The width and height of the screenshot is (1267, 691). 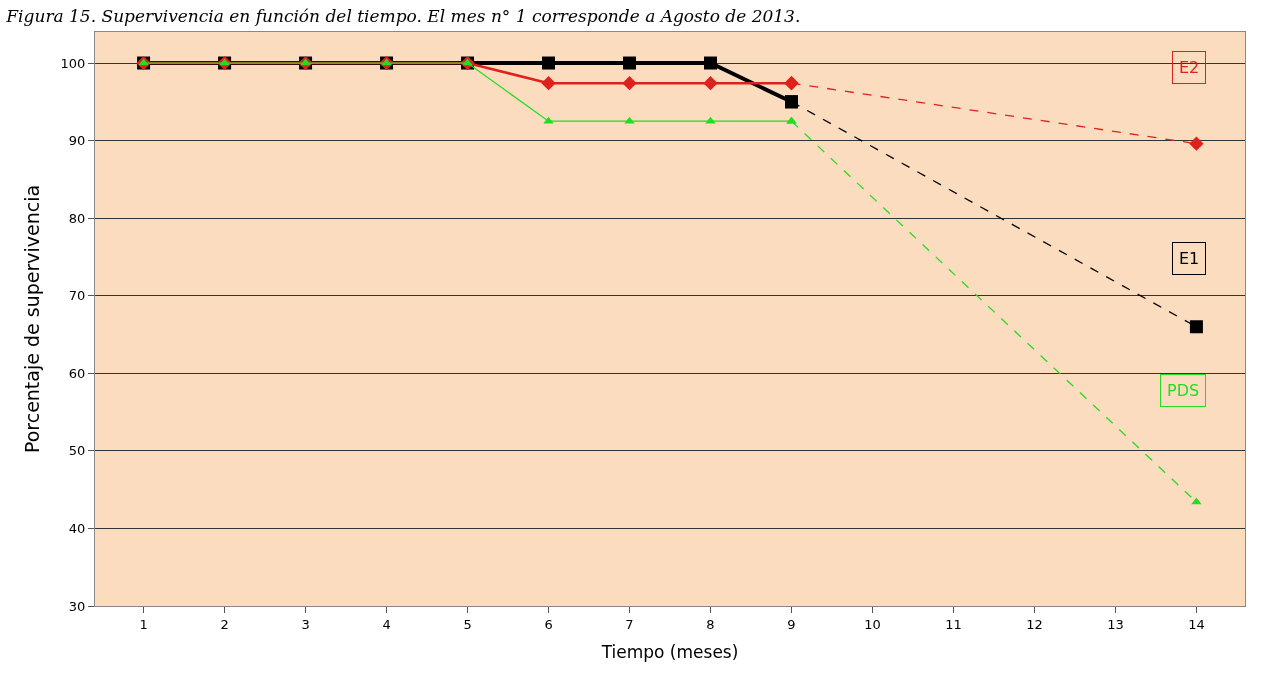 I want to click on x-tick-label: 3, so click(x=305, y=624).